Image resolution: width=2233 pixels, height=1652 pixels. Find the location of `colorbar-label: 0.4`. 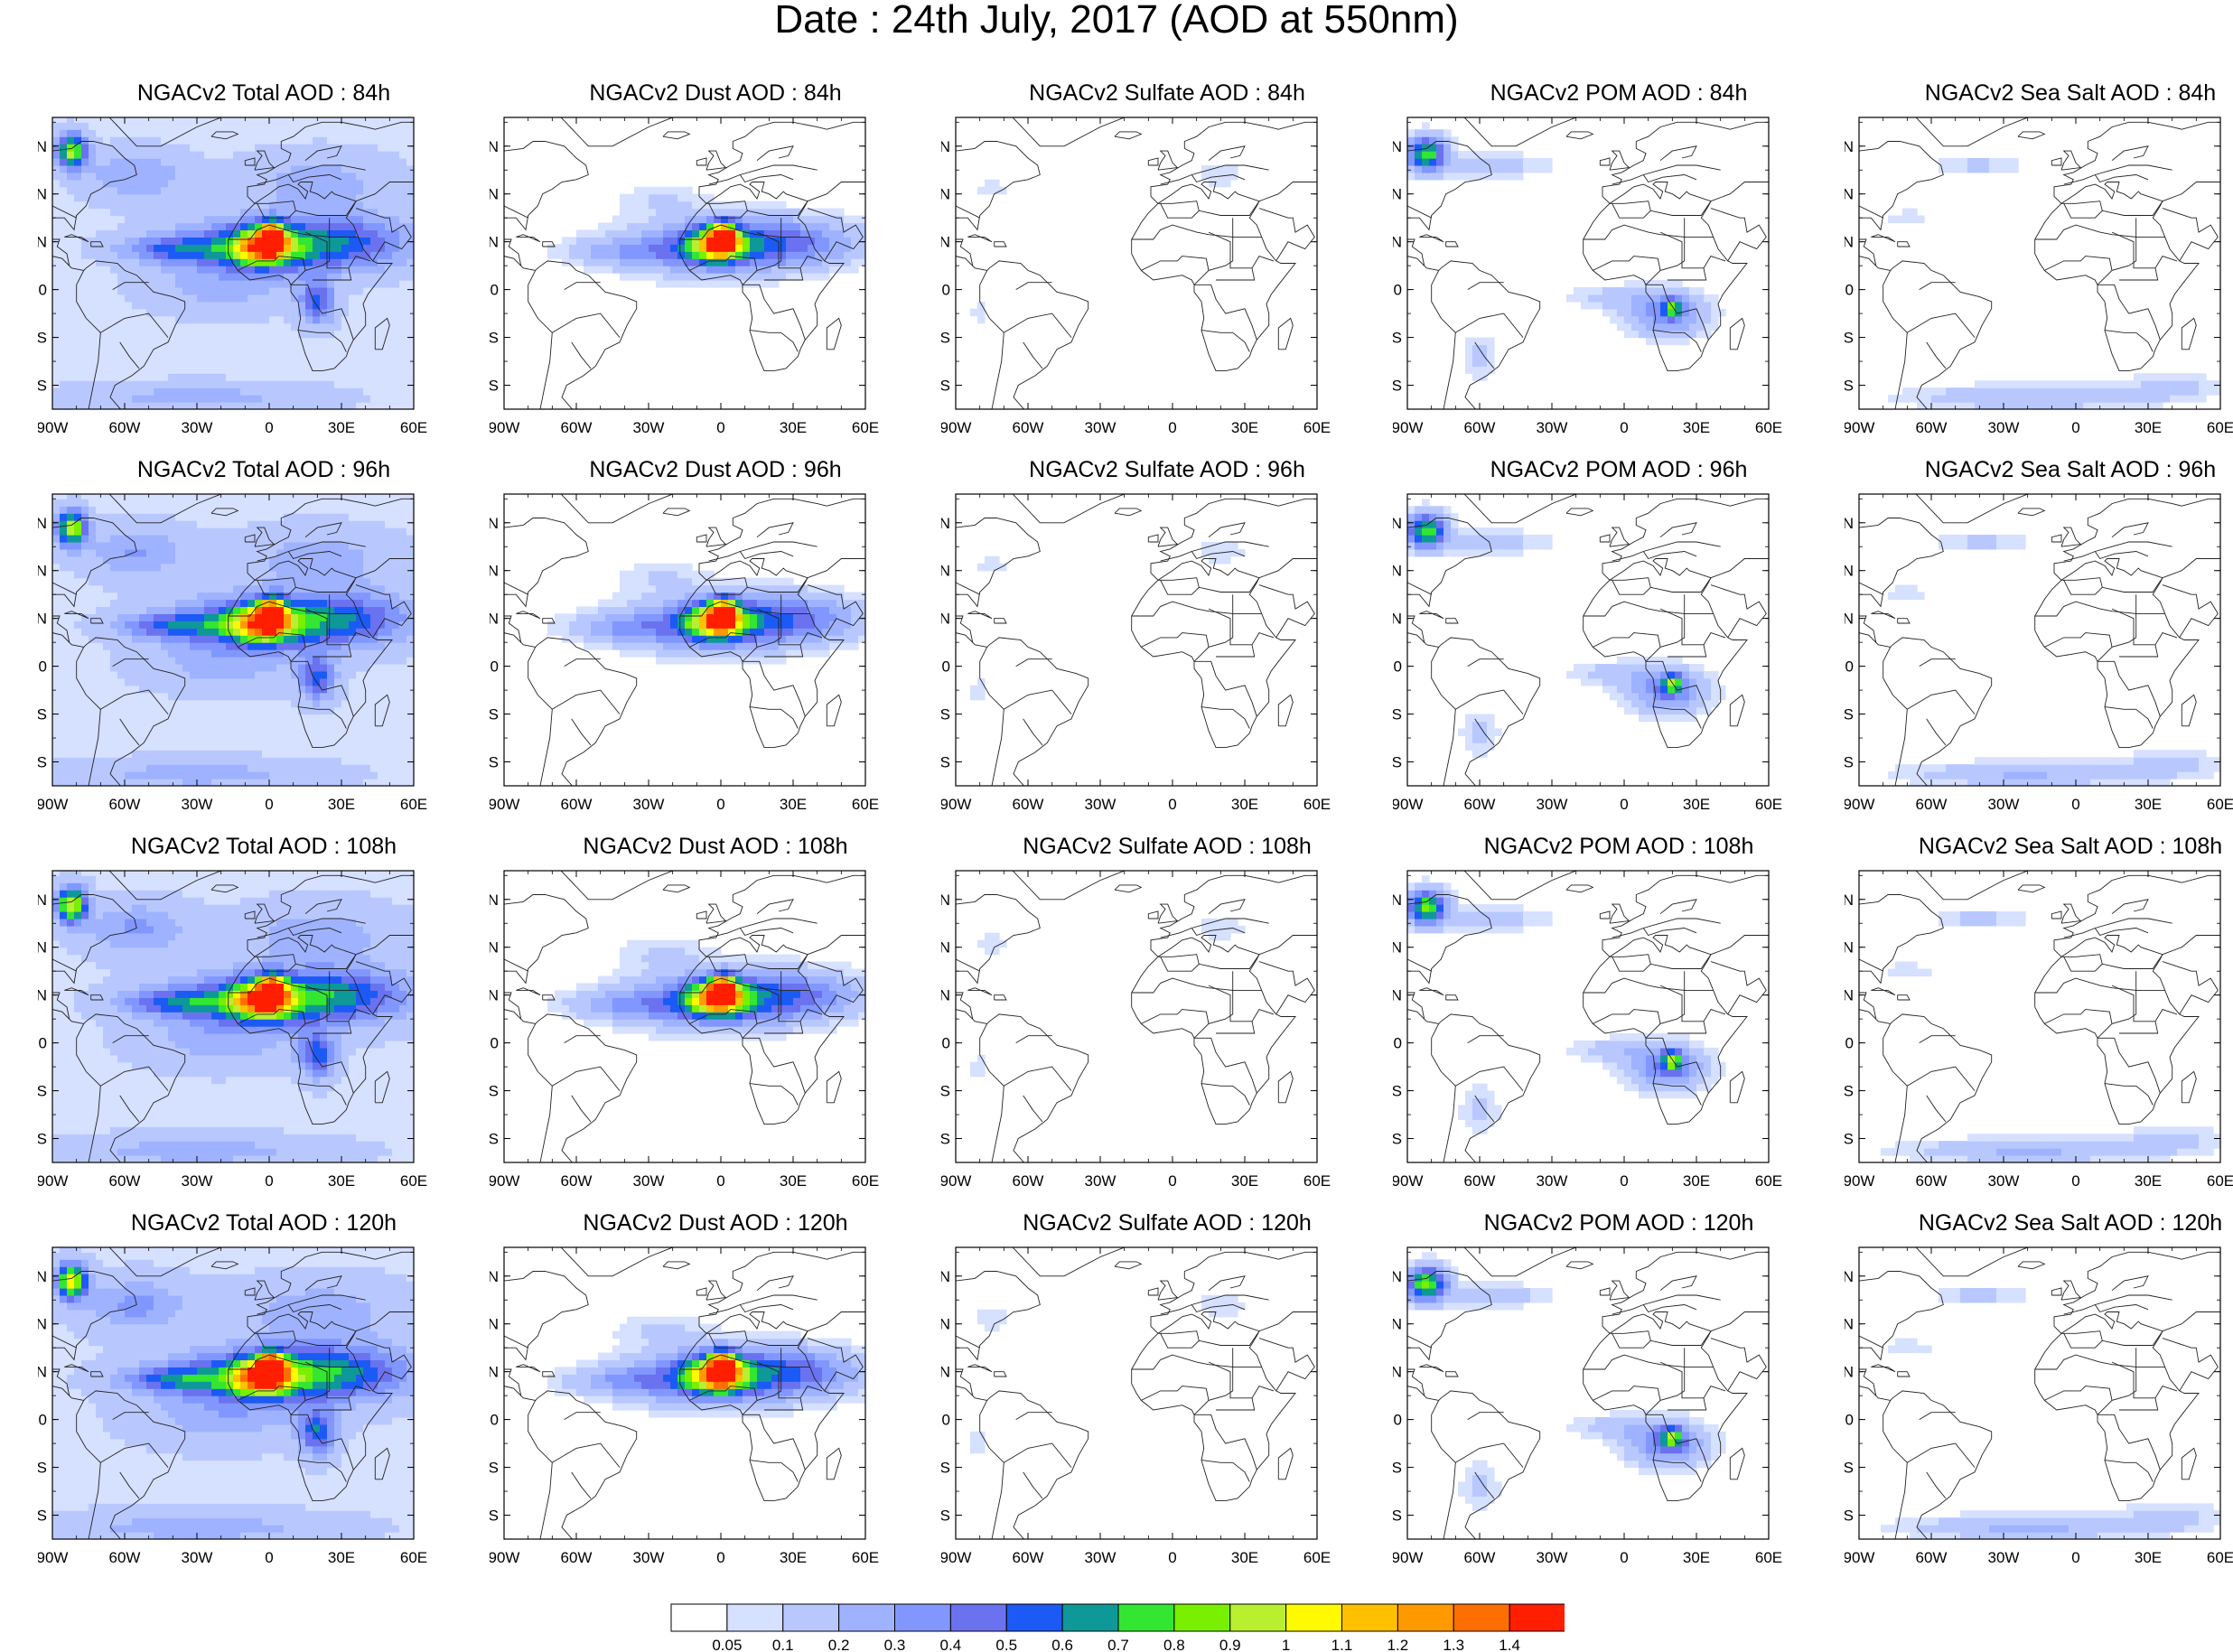

colorbar-label: 0.4 is located at coordinates (951, 1644).